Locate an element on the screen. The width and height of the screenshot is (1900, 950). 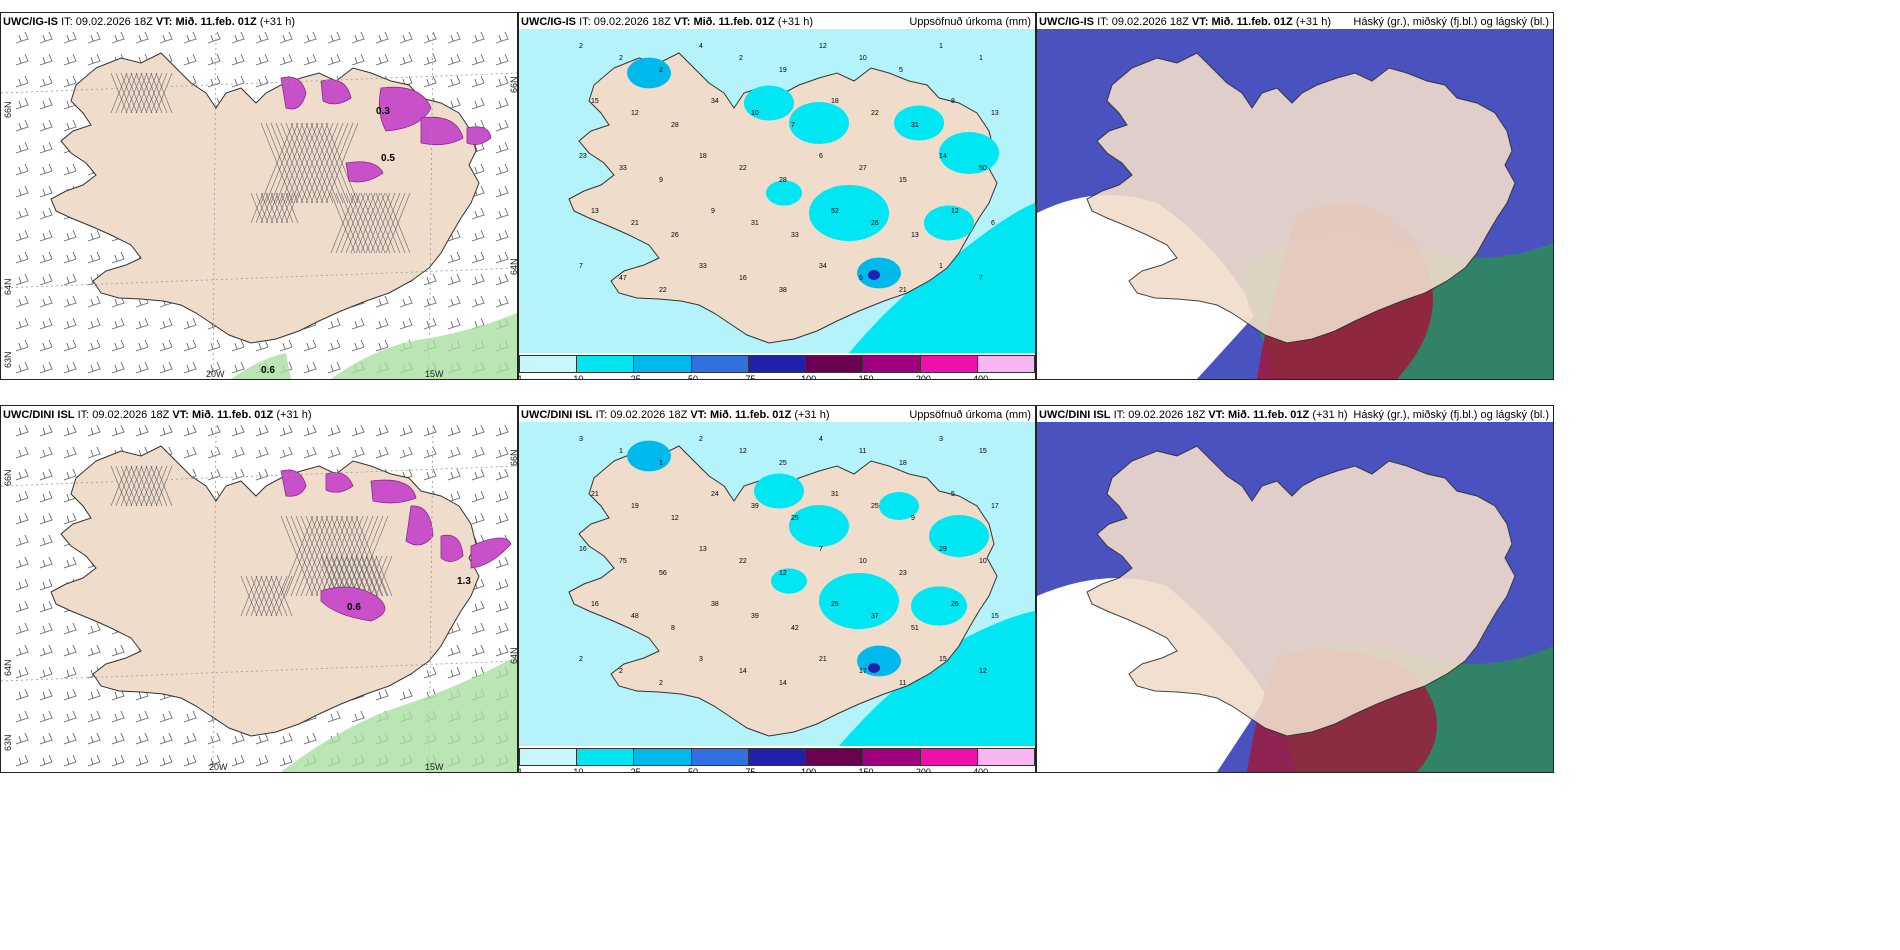
right-lat-label-64n: 64N is located at coordinates (513, 655).